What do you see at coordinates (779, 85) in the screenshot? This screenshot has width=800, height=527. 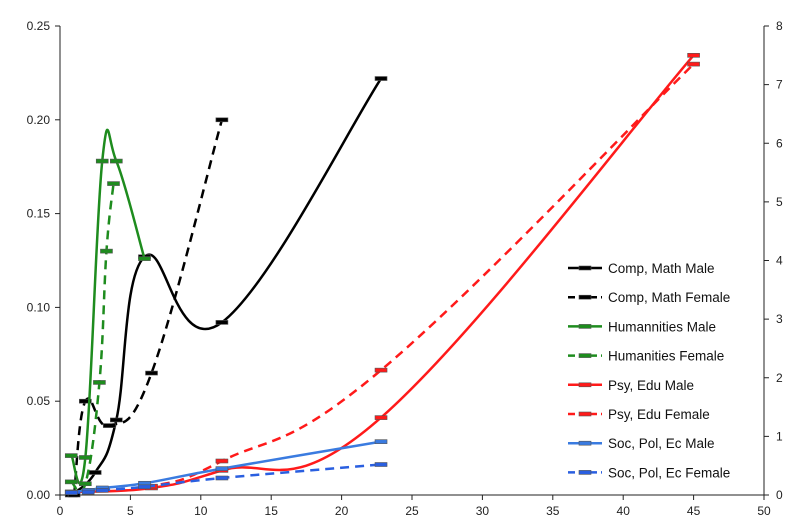 I see `y-right-tick-label: 7` at bounding box center [779, 85].